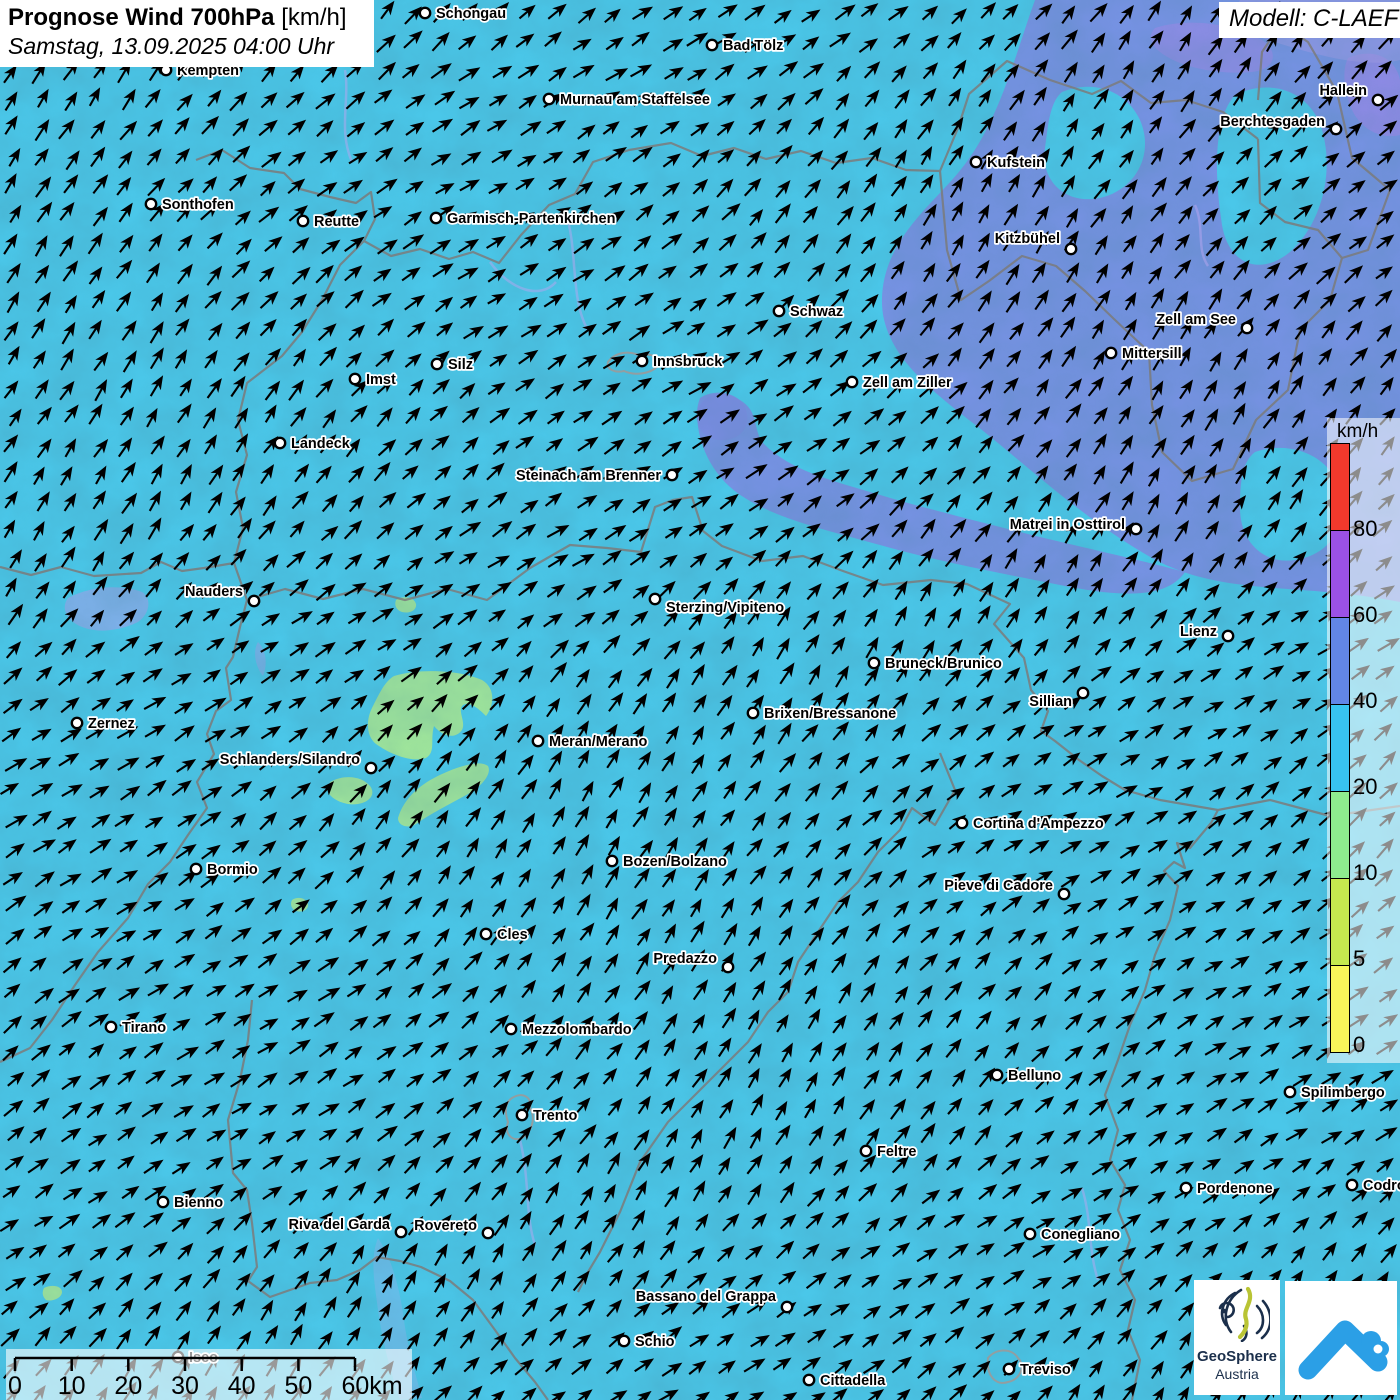 The width and height of the screenshot is (1400, 1400). I want to click on city-label: Lienz, so click(1198, 632).